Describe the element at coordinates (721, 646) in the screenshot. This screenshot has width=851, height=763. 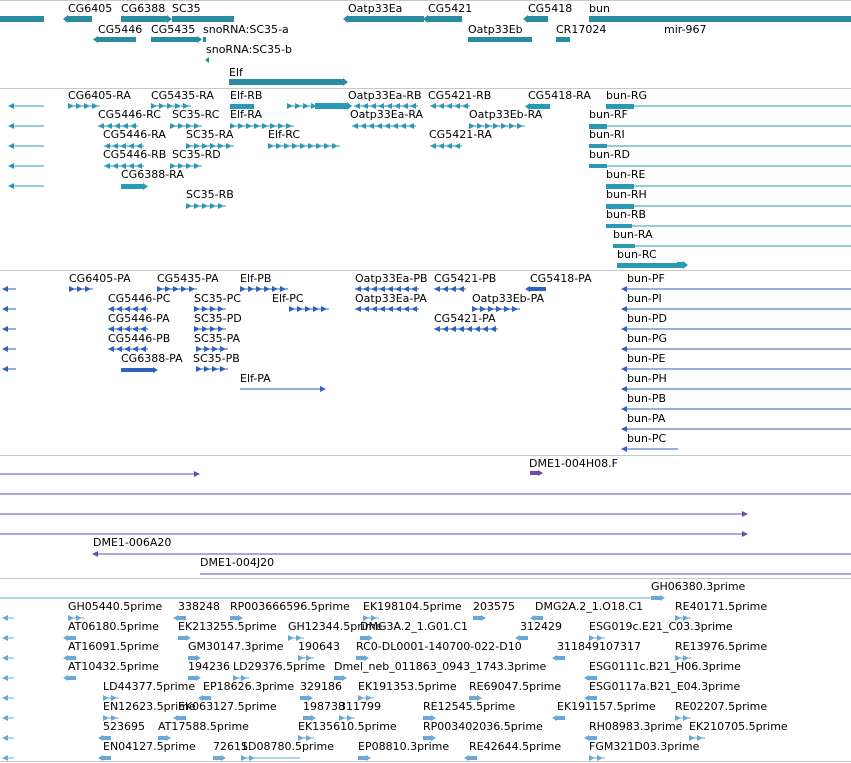
I see `est-label: RE13976.5prime` at that location.